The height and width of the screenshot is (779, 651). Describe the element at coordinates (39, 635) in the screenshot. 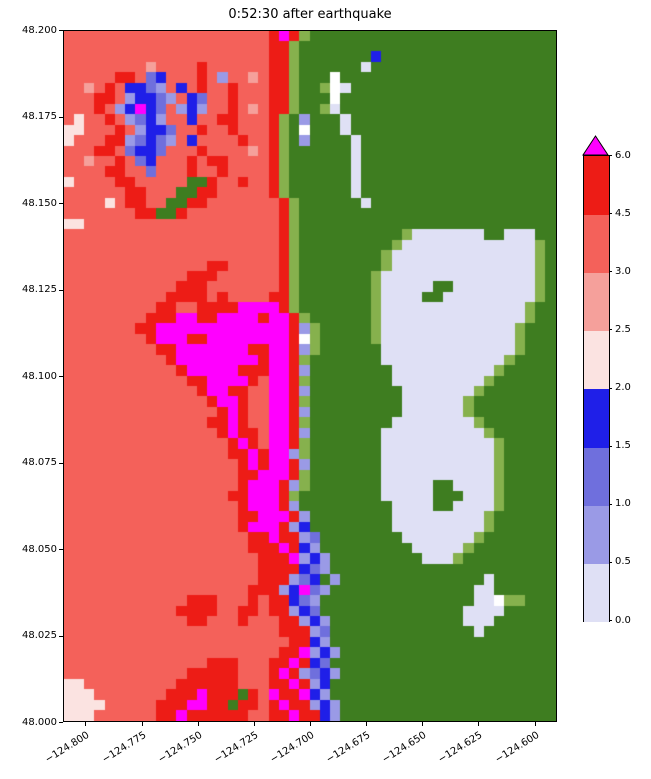

I see `y-tick-label: 48.025` at that location.